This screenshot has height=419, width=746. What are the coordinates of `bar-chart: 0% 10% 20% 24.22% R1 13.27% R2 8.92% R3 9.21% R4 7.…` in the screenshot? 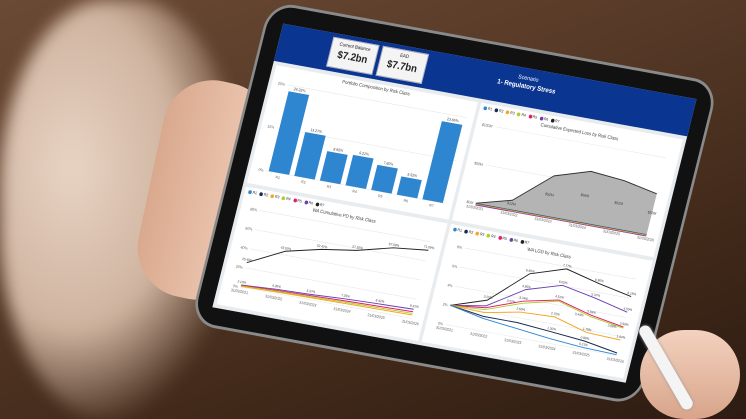 It's located at (362, 145).